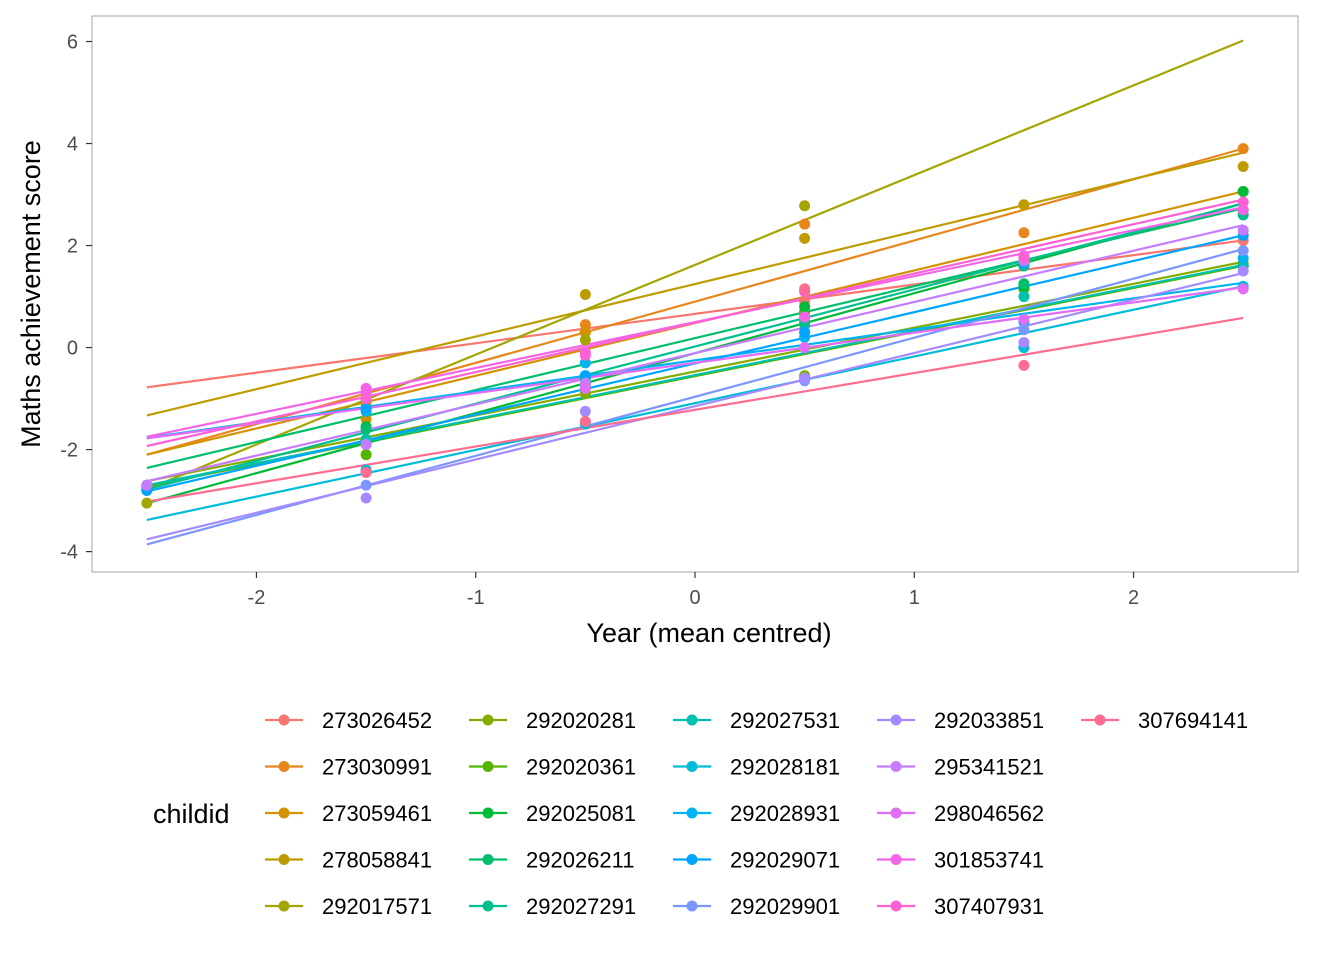 This screenshot has width=1344, height=960. What do you see at coordinates (785, 720) in the screenshot?
I see `legend-label: 292027531` at bounding box center [785, 720].